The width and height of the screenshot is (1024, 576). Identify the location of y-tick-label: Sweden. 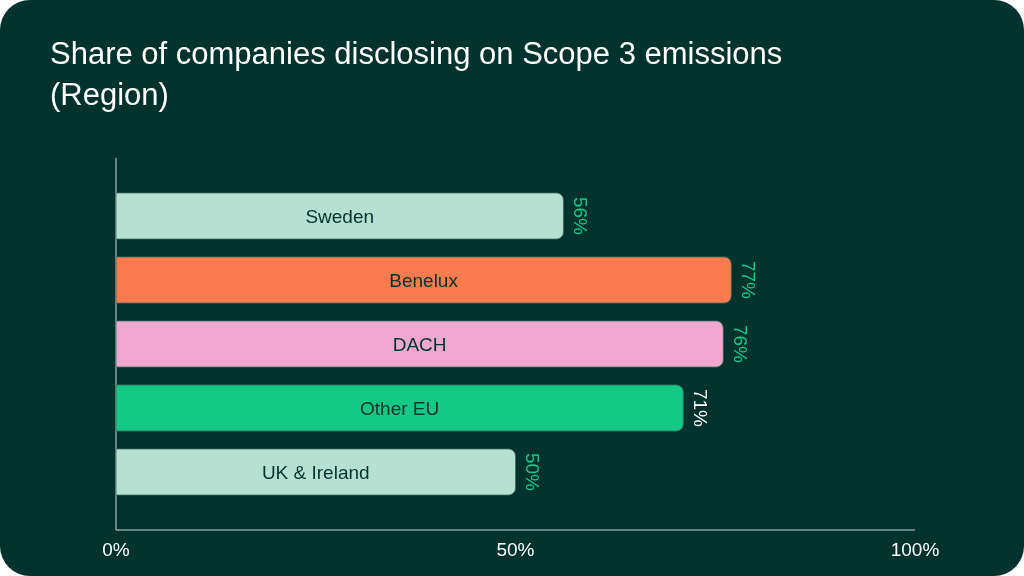
(340, 216).